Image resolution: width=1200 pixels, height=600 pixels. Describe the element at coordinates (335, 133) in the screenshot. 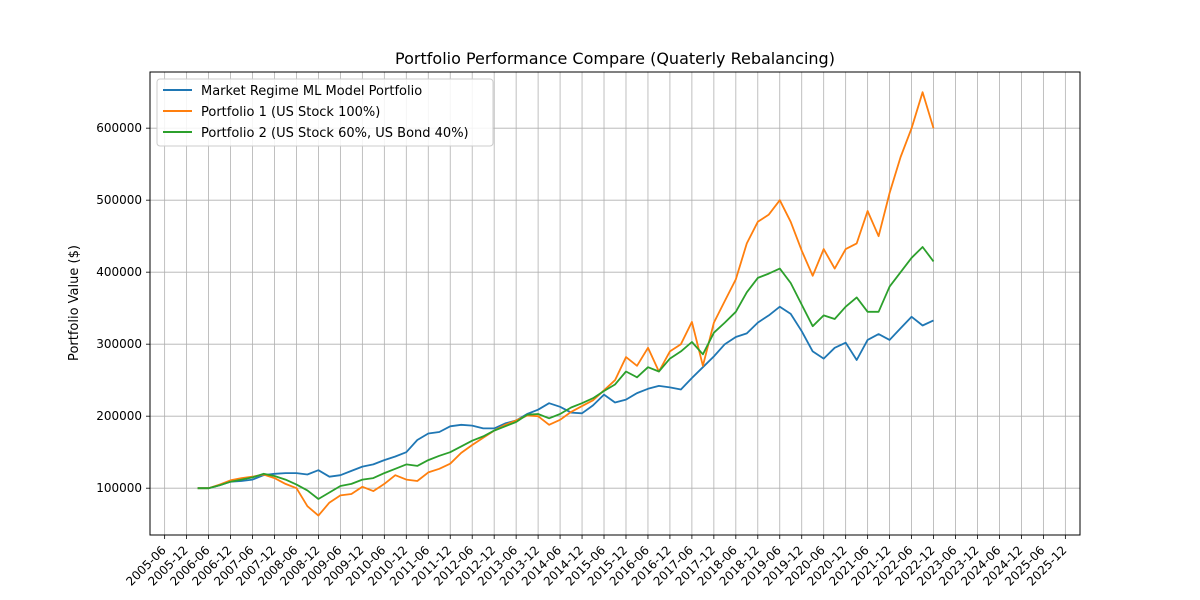

I see `legend-label-3: Portfolio 2 (US Stock 60%, US Bond 40%)` at that location.